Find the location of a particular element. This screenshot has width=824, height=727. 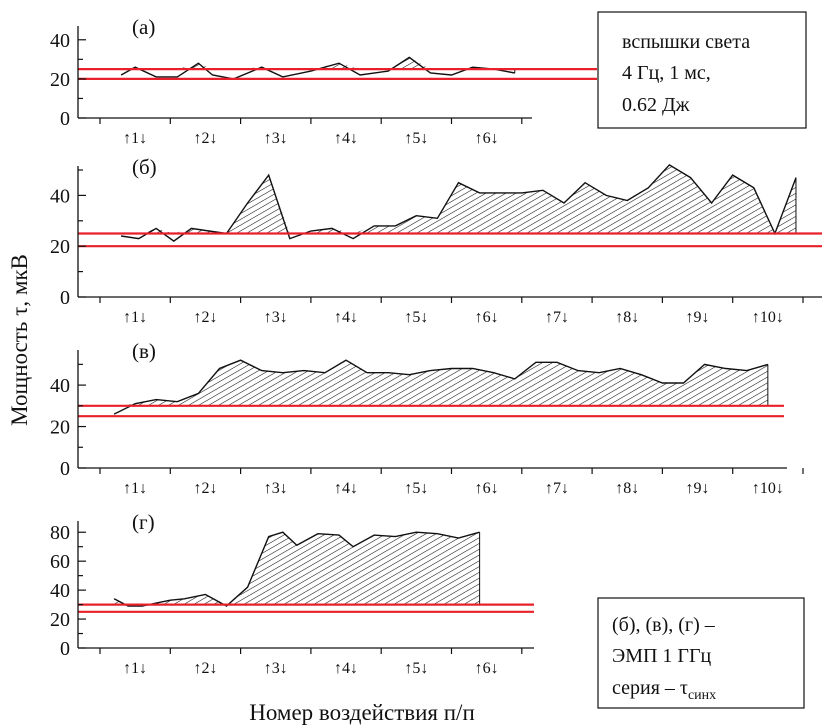

legend-top-line-3: 0.62 Дж is located at coordinates (656, 105).